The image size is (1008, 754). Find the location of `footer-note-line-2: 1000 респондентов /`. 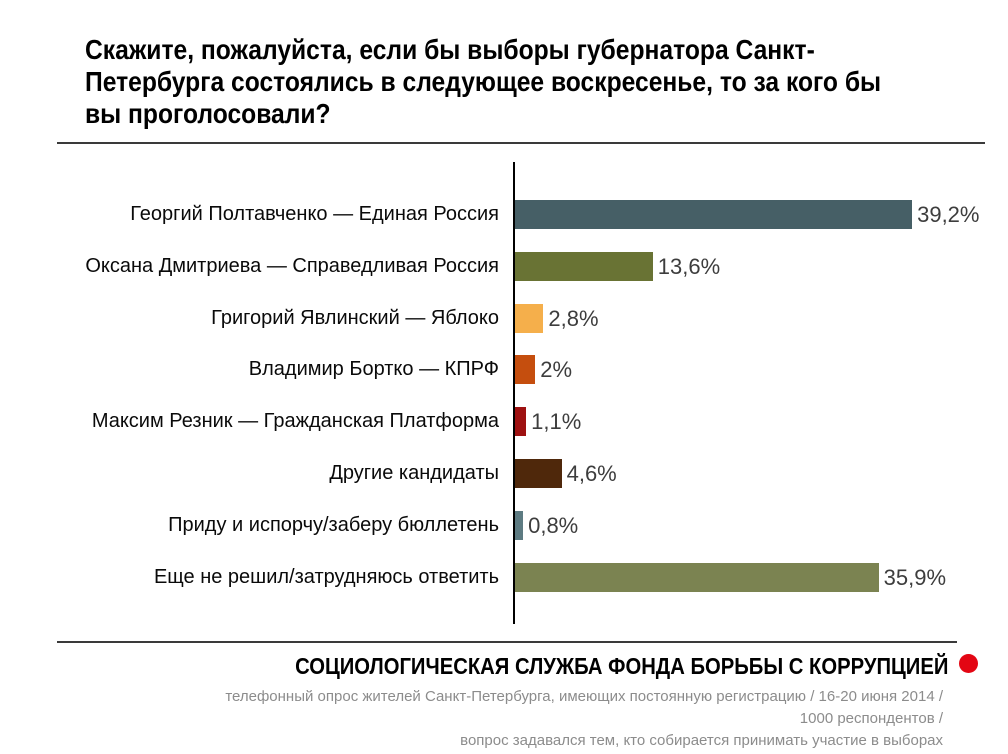

footer-note-line-2: 1000 респондентов / is located at coordinates (871, 718).